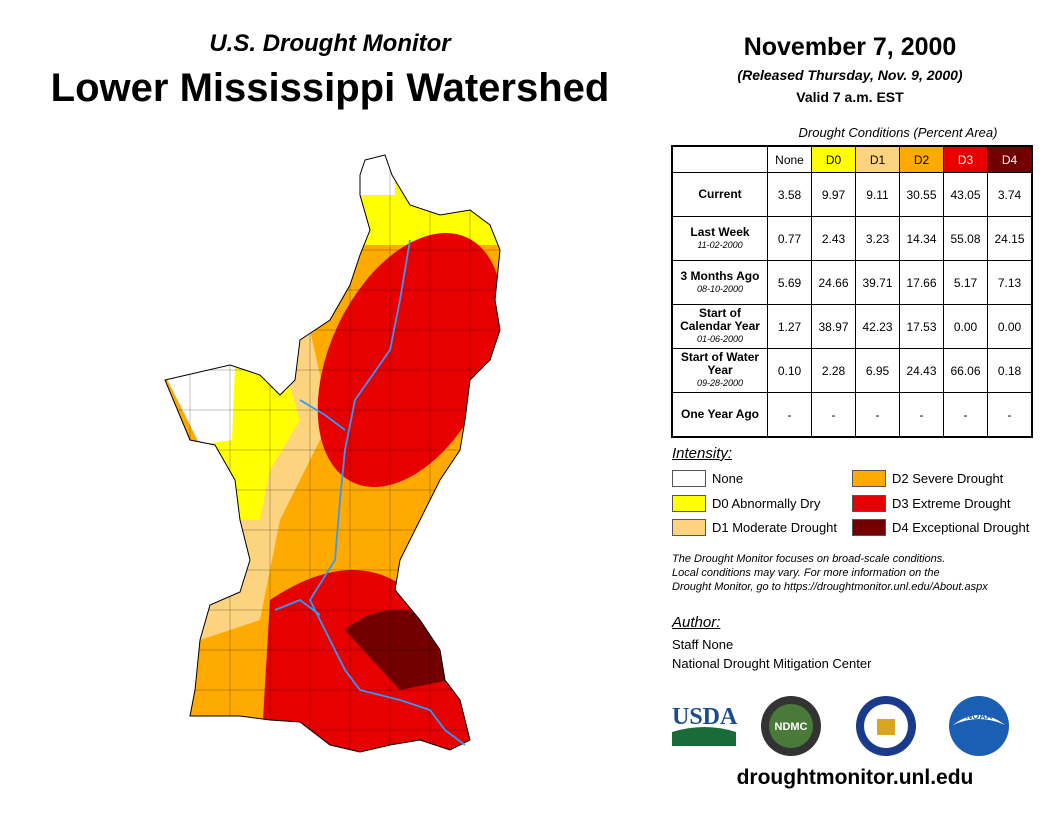 The width and height of the screenshot is (1056, 816). Describe the element at coordinates (921, 159) in the screenshot. I see `column-header: D2` at that location.